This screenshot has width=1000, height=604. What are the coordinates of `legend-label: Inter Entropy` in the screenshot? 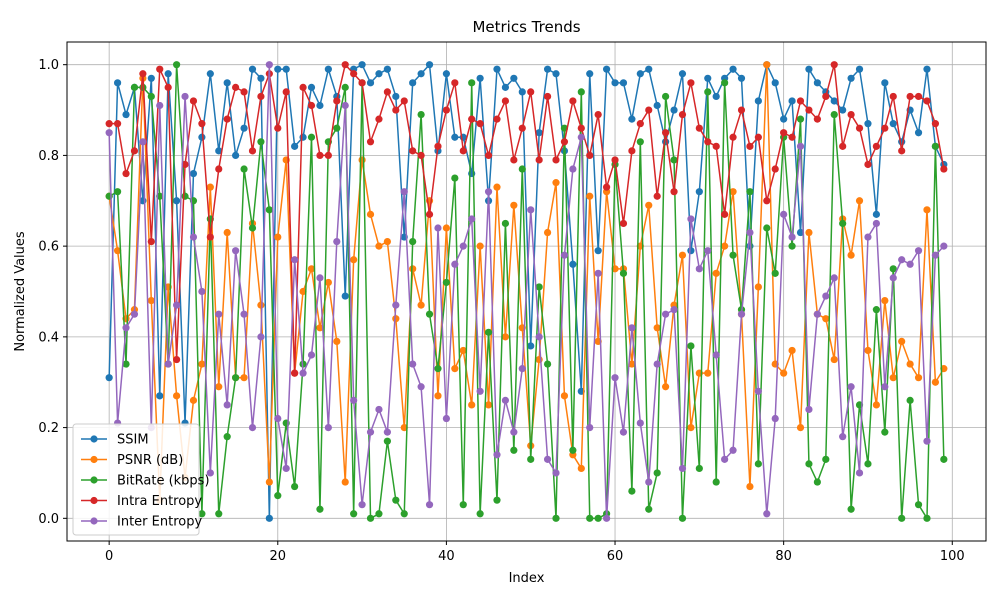 It's located at (159, 522).